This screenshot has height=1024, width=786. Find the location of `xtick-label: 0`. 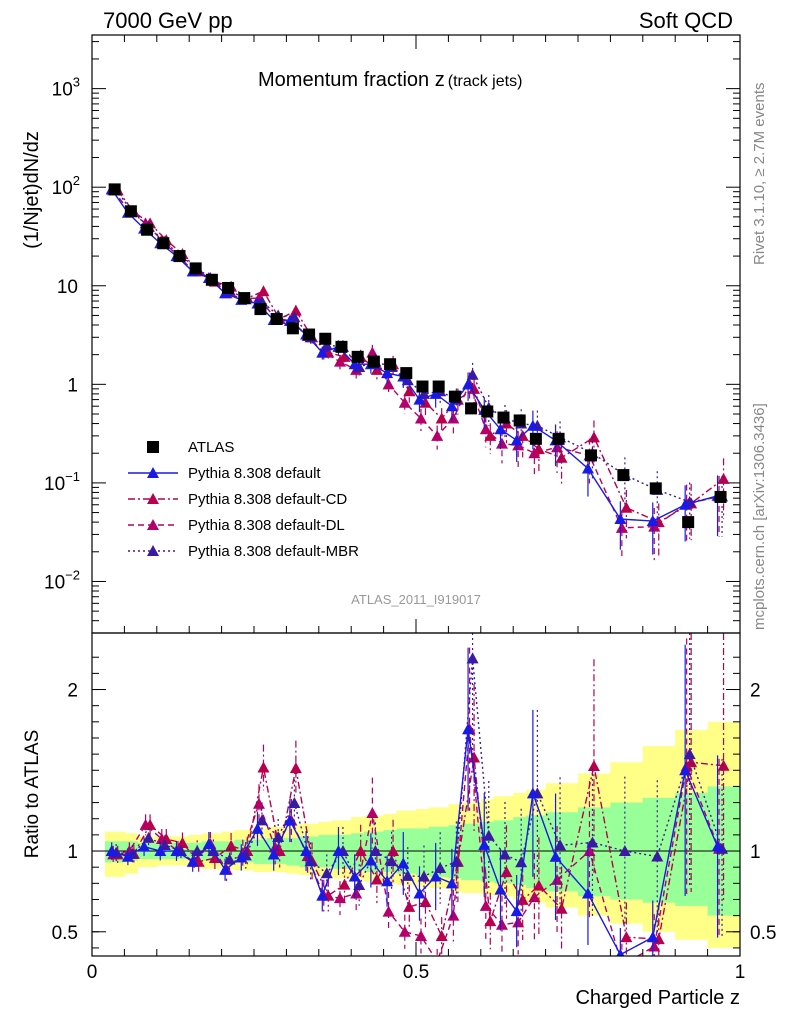

xtick-label: 0 is located at coordinates (92, 972).